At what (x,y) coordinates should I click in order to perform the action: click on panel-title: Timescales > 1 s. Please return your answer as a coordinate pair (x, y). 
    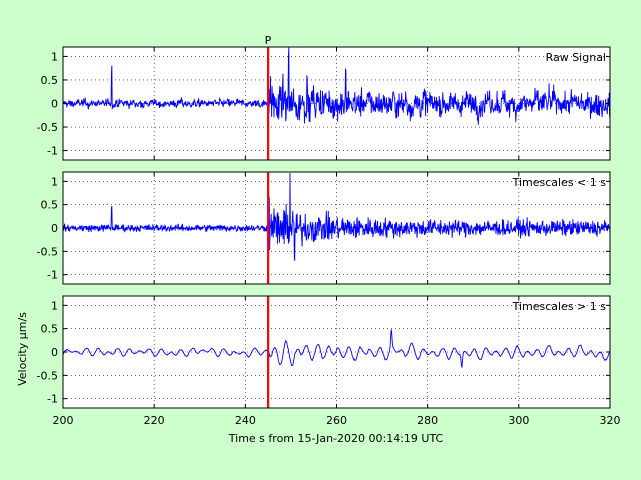
    Looking at the image, I should click on (559, 306).